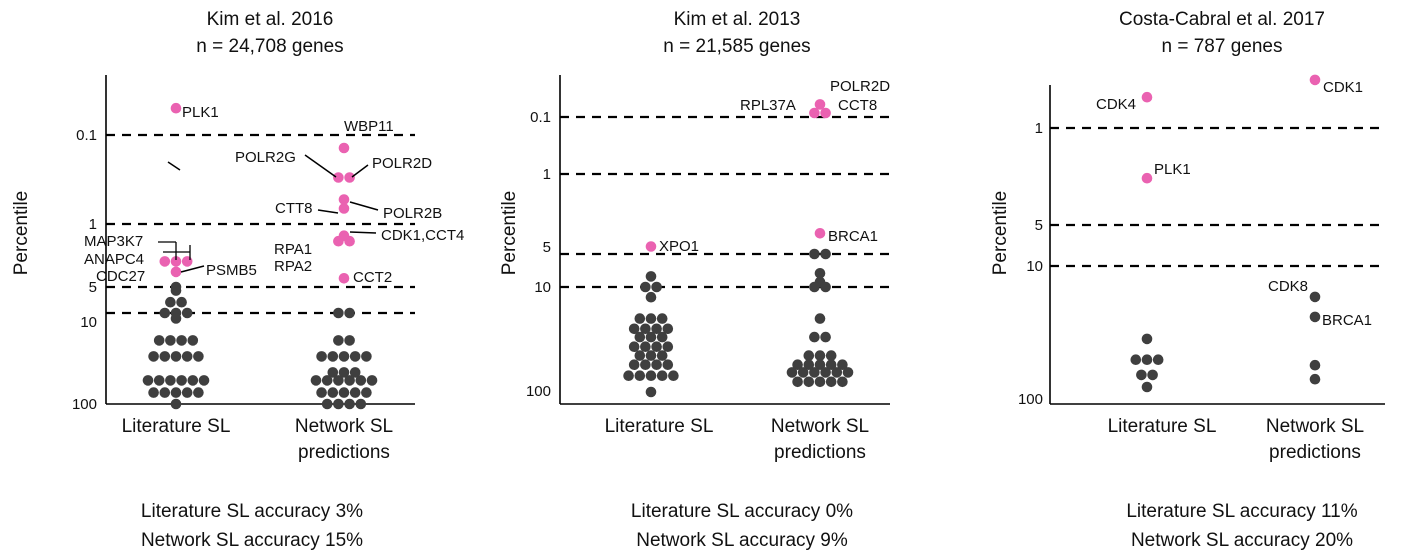 The width and height of the screenshot is (1425, 558). I want to click on gene-label: PLK1, so click(1172, 169).